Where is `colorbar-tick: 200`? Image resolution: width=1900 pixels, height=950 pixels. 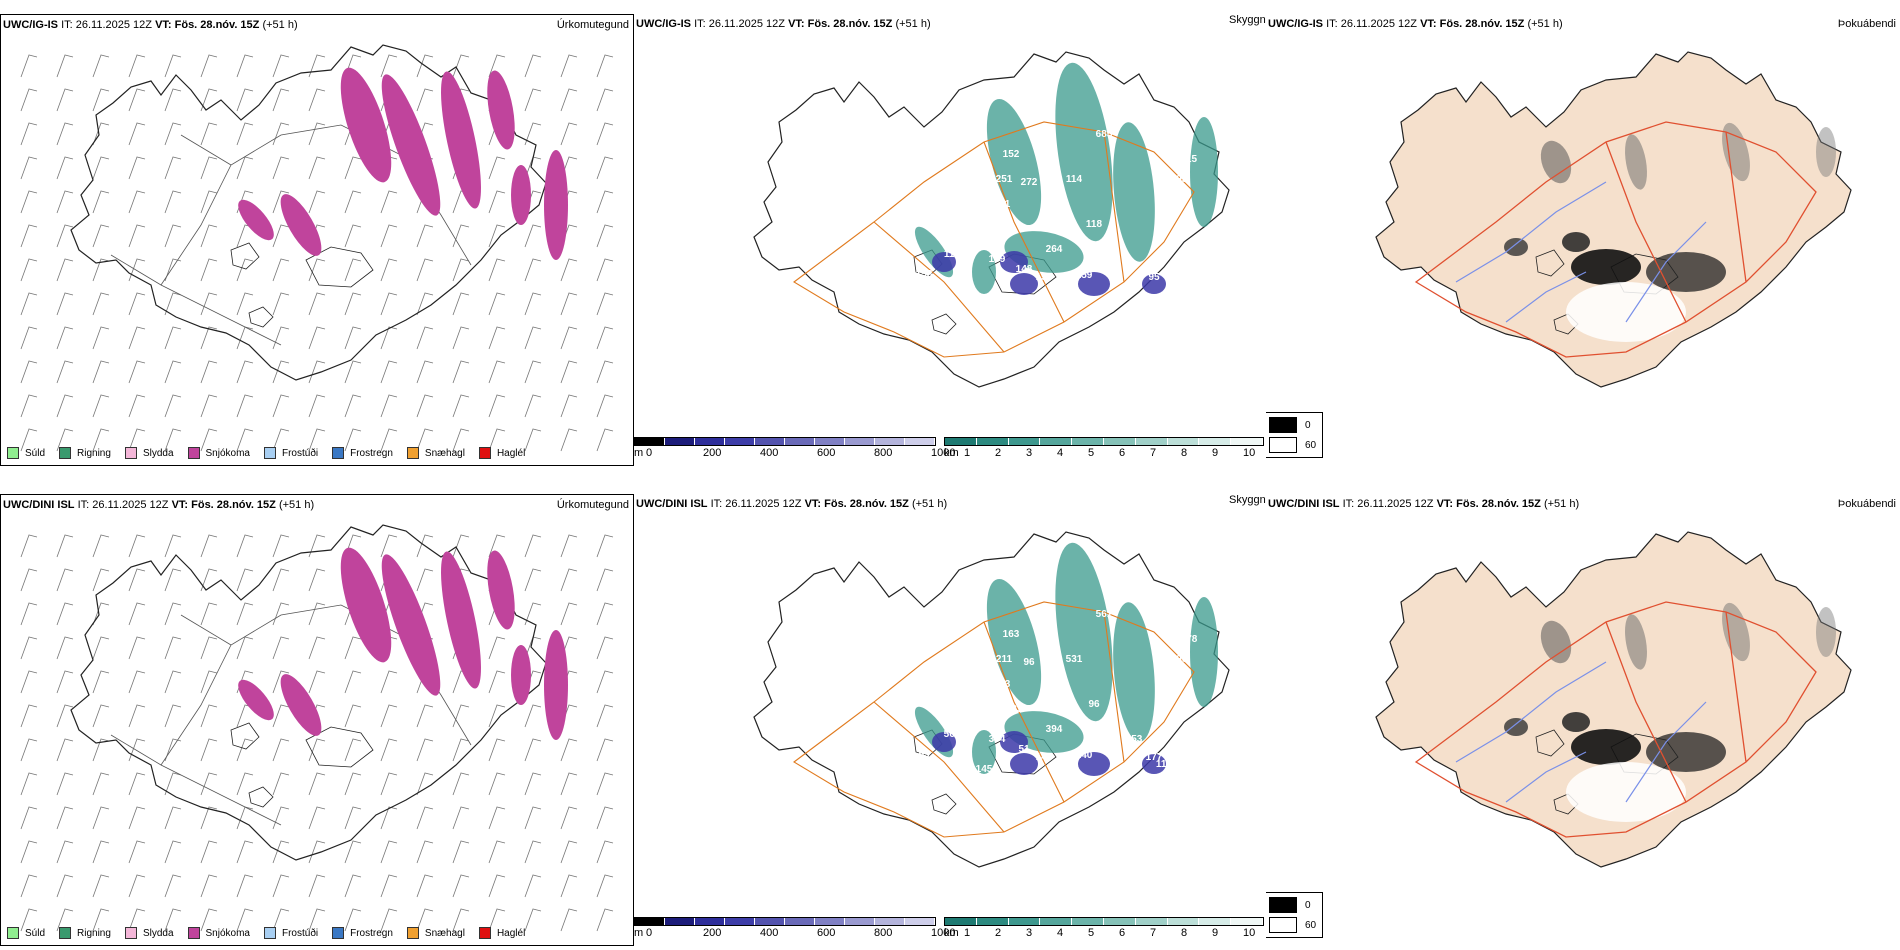
colorbar-tick: 200 is located at coordinates (712, 453).